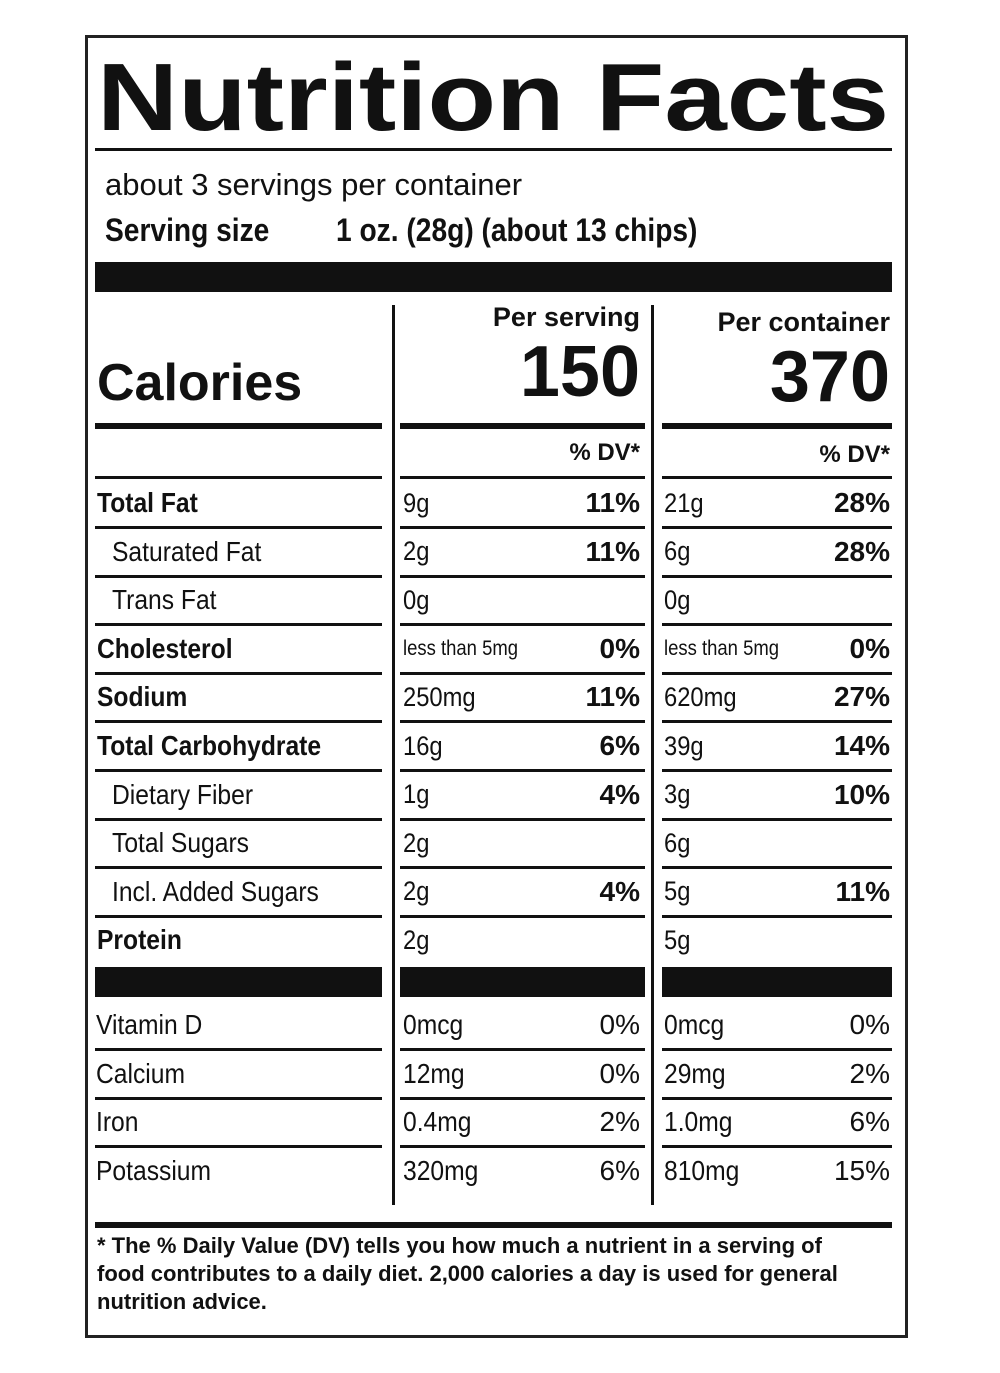 The image size is (1000, 1373). Describe the element at coordinates (698, 1121) in the screenshot. I see `amount: 1.0mg` at that location.